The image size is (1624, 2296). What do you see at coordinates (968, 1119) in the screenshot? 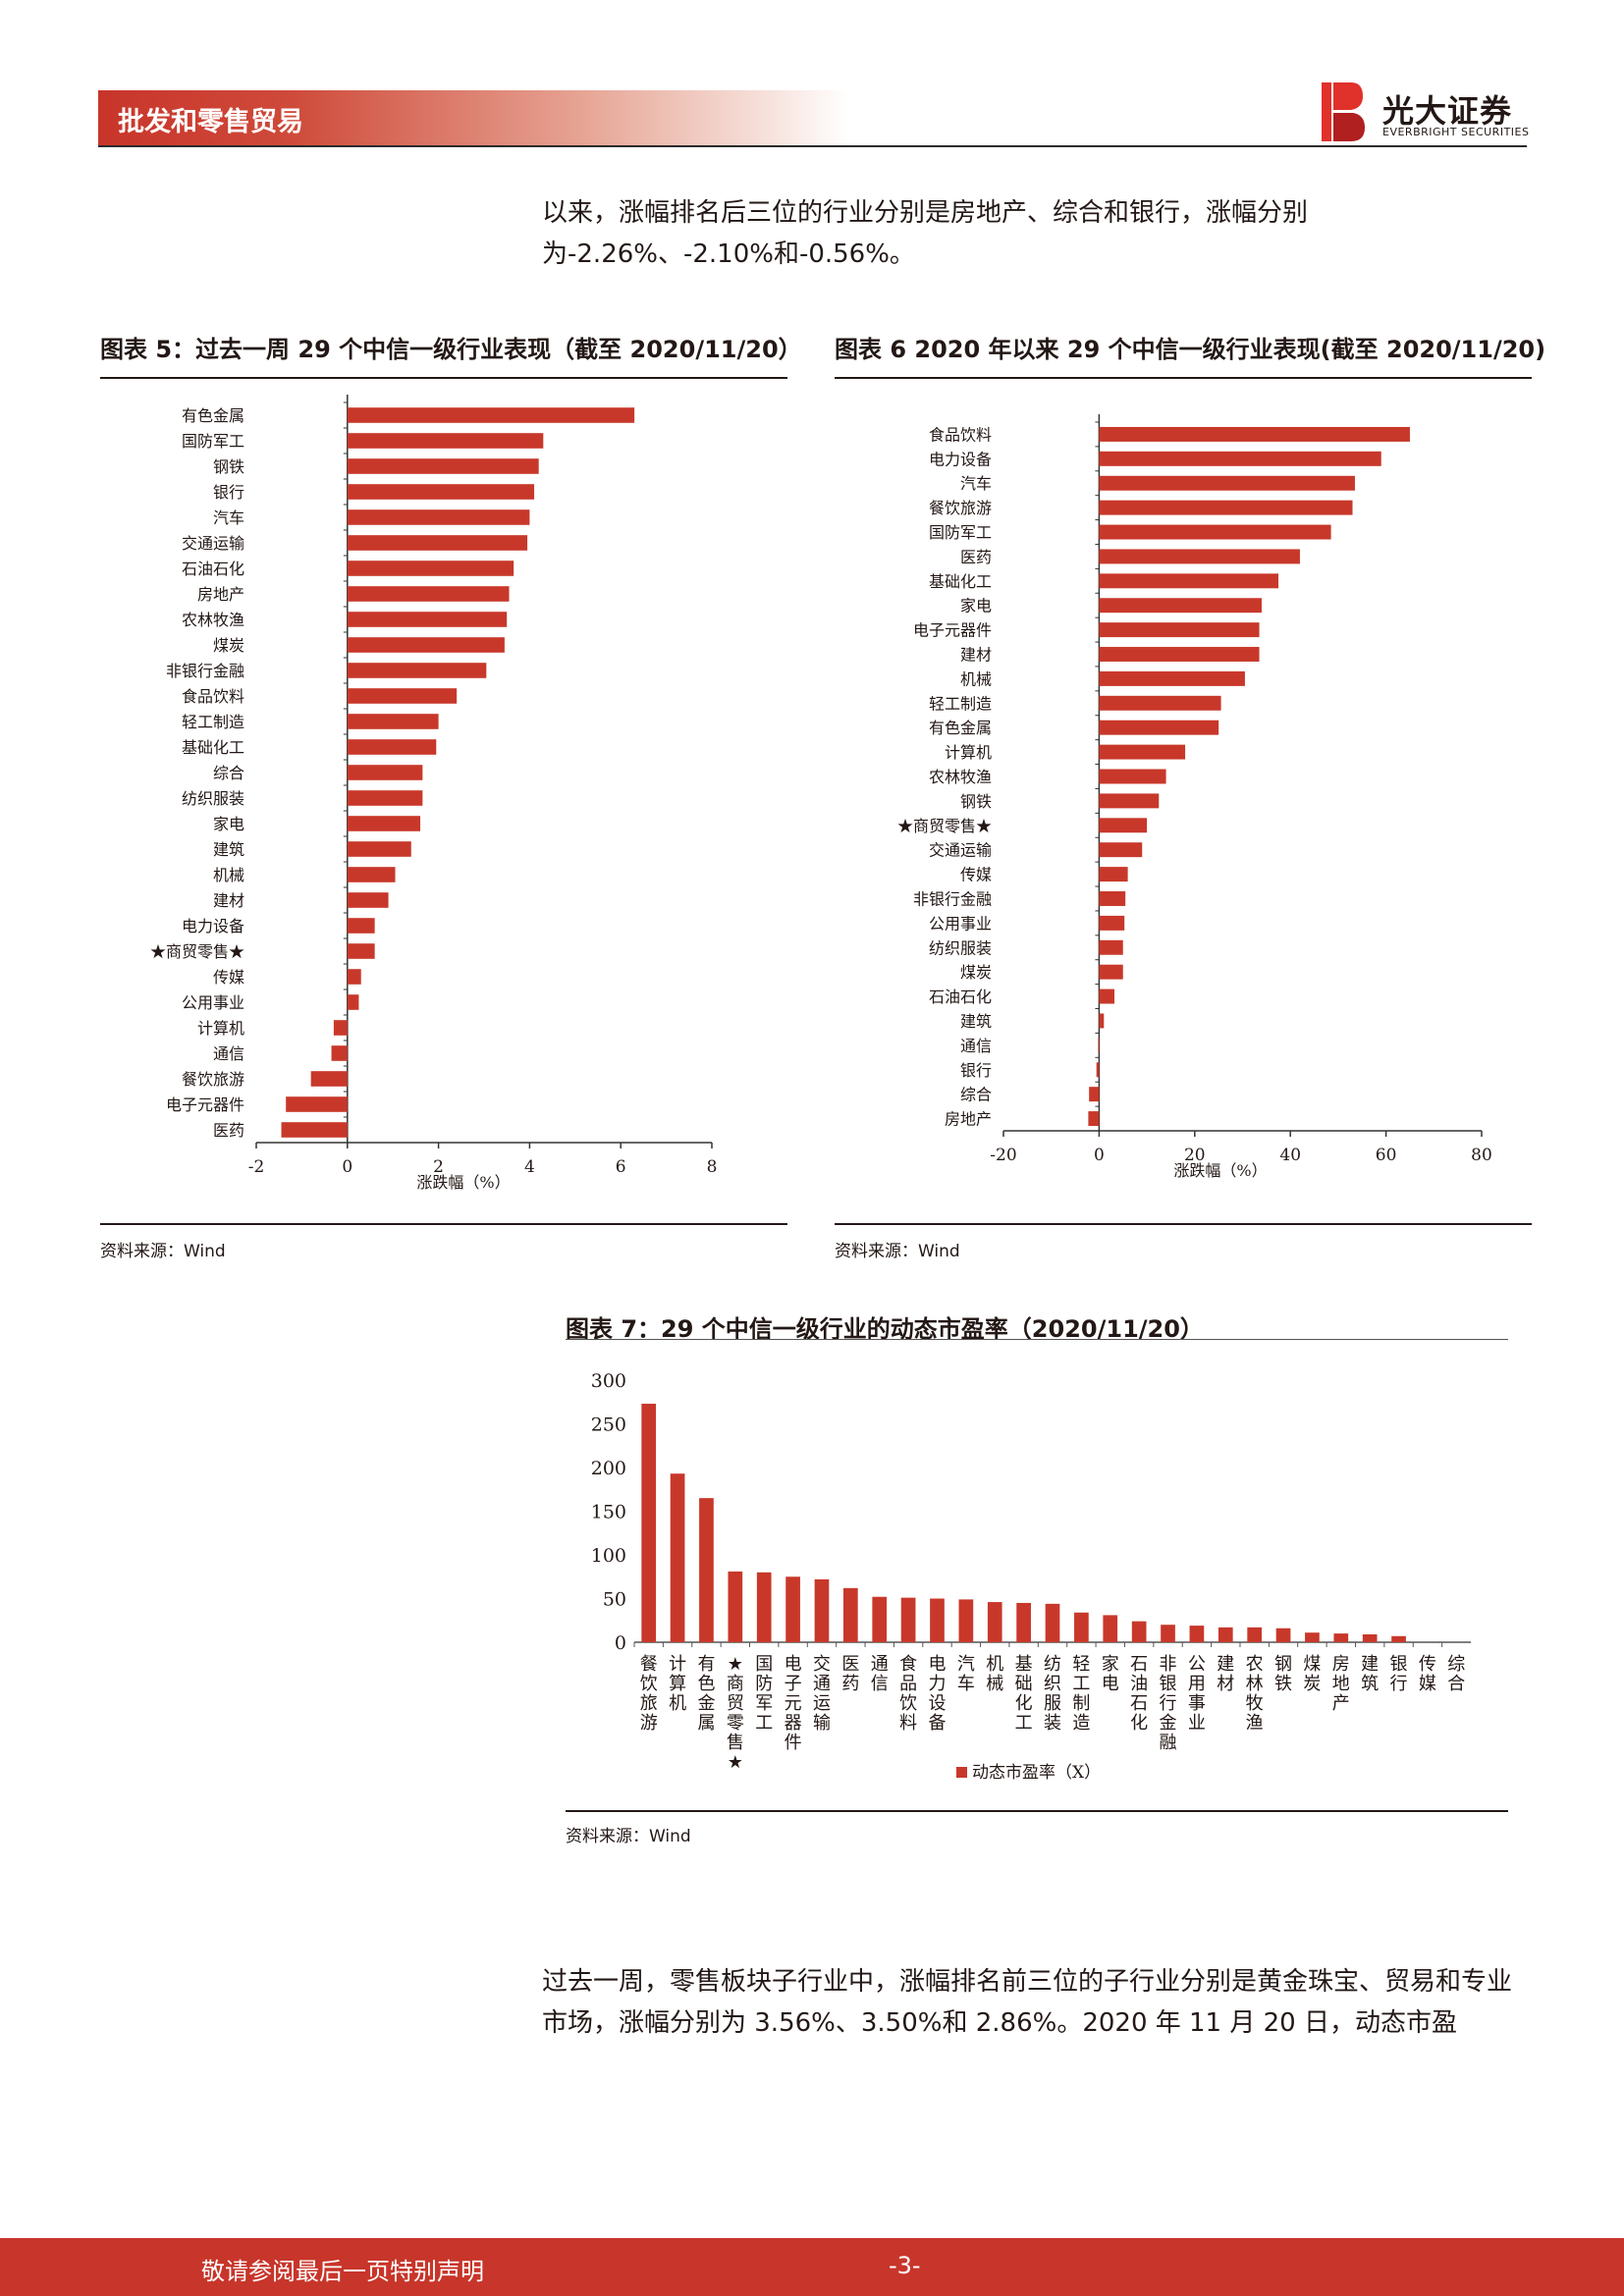
I see `figure6-category-label: 房地产` at bounding box center [968, 1119].